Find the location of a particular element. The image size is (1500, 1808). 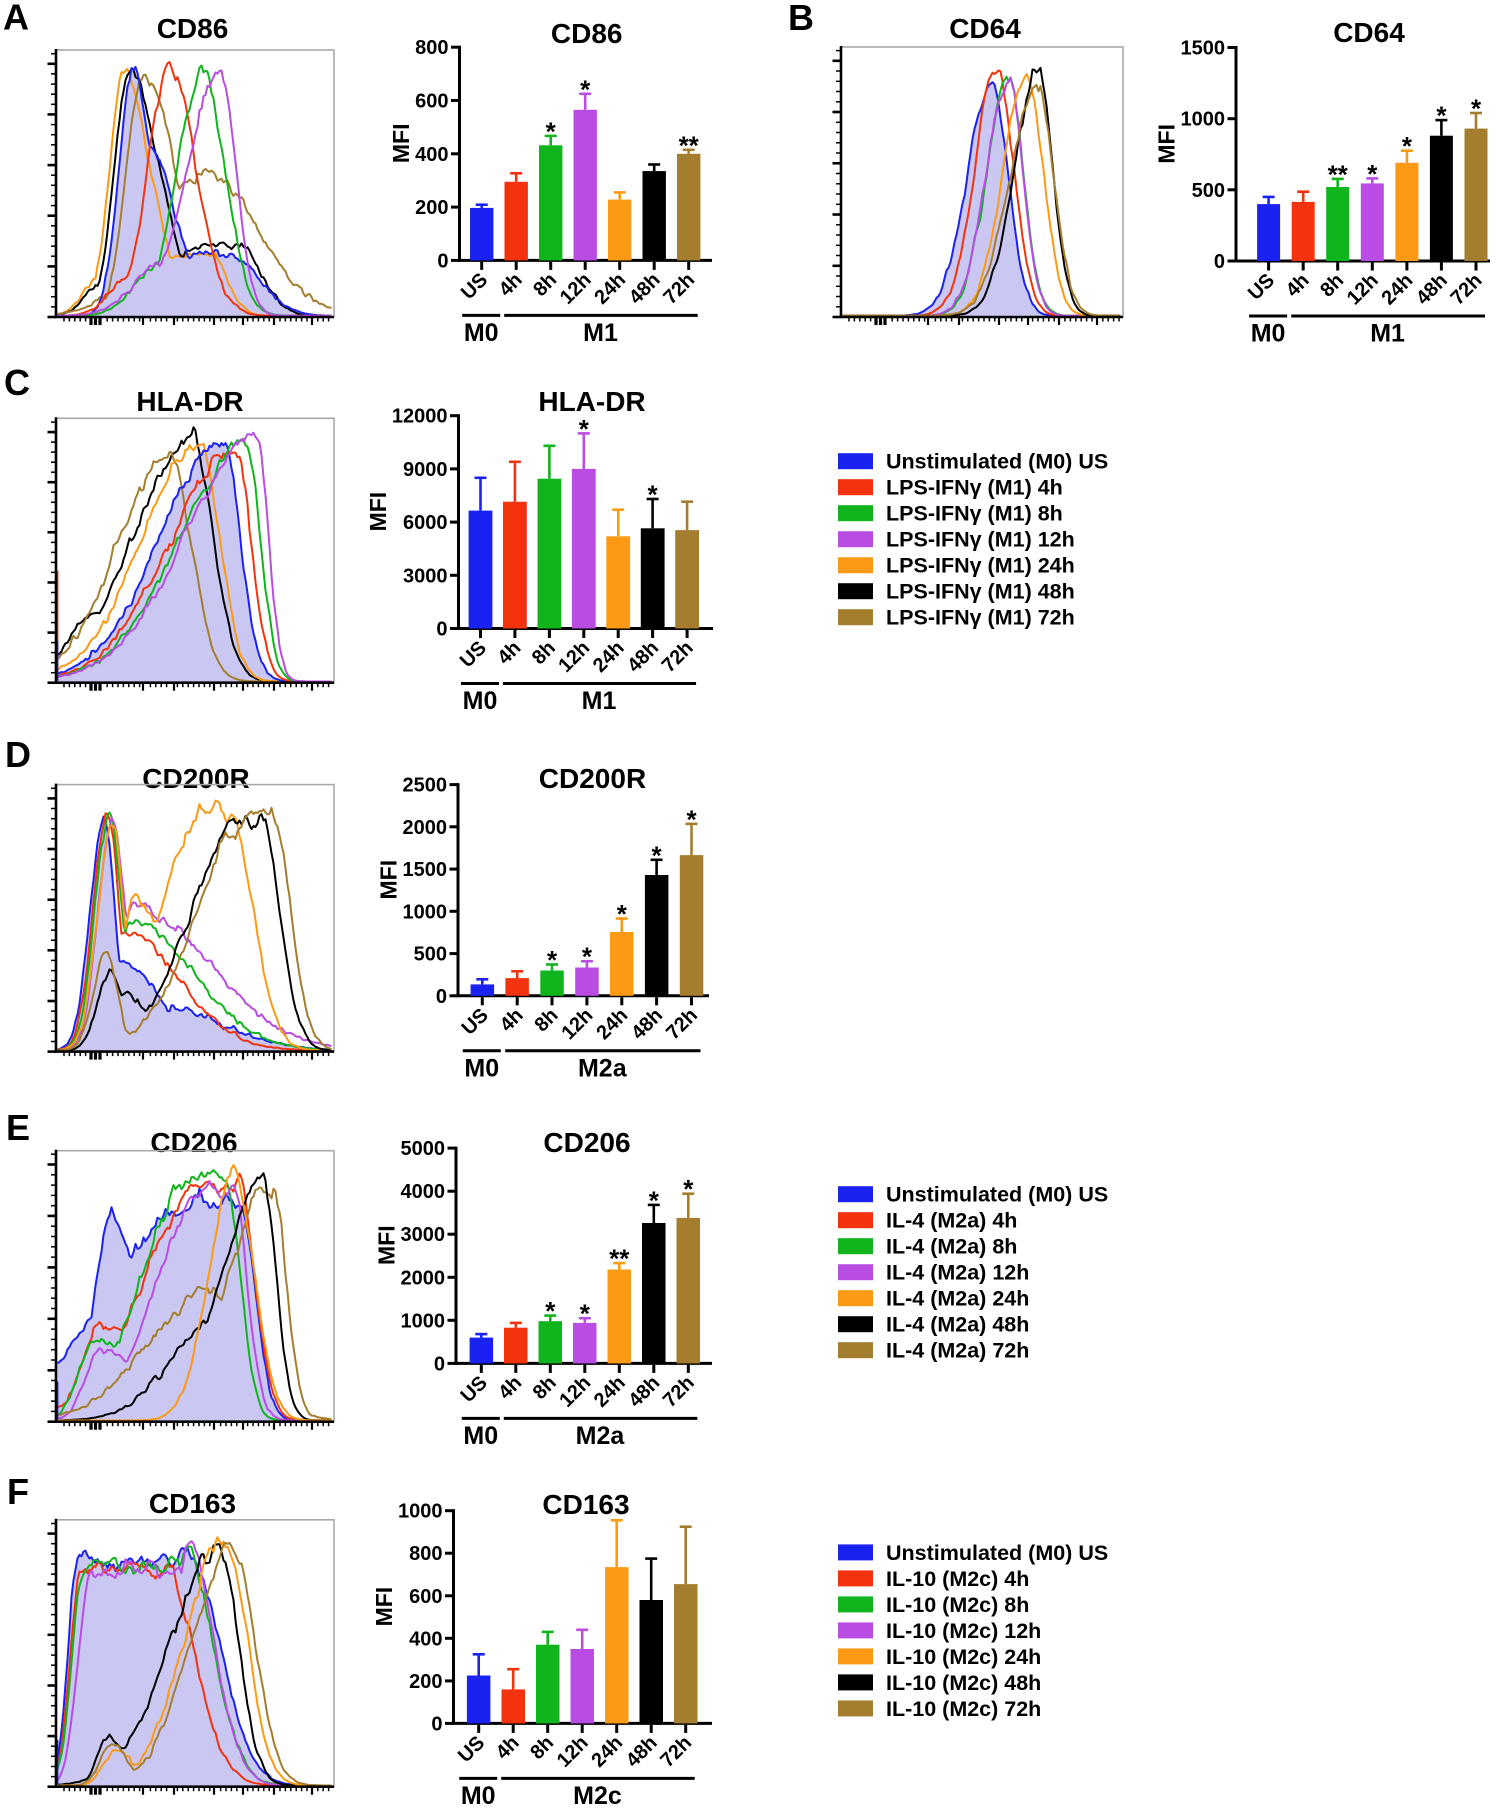

svg-text: IL-10 (M2c) 24h is located at coordinates (963, 1657).